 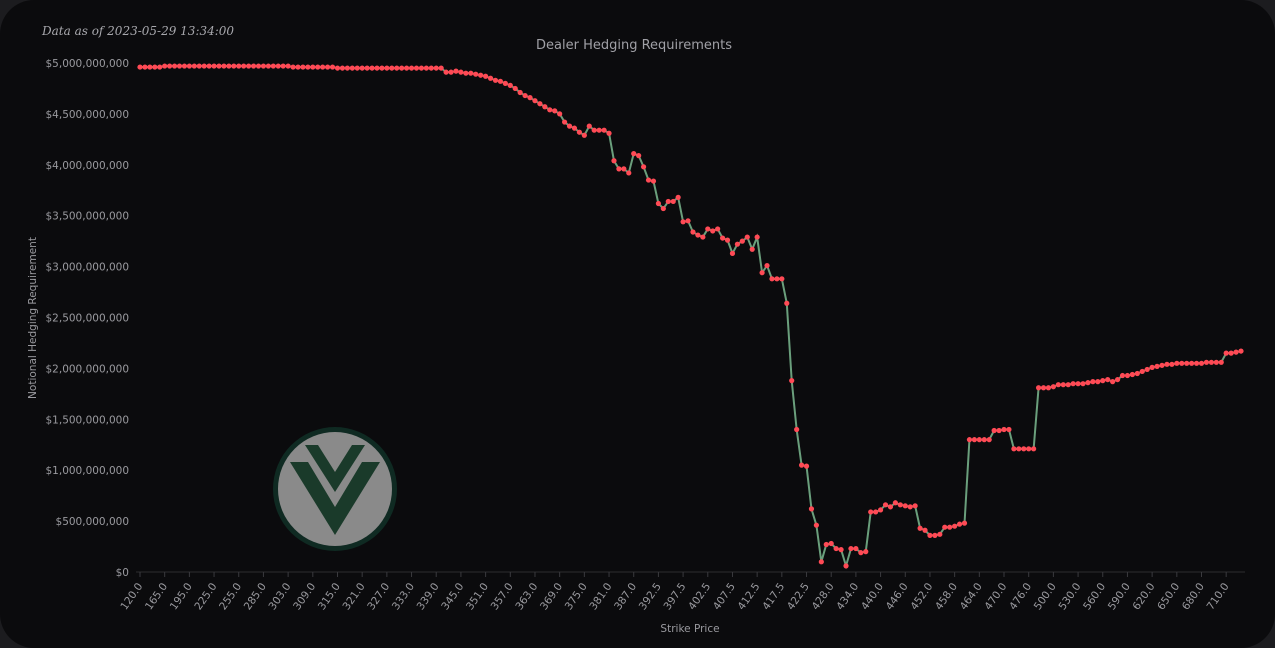 I want to click on y-axis-label: Notional Hedging Requirement, so click(x=33, y=318).